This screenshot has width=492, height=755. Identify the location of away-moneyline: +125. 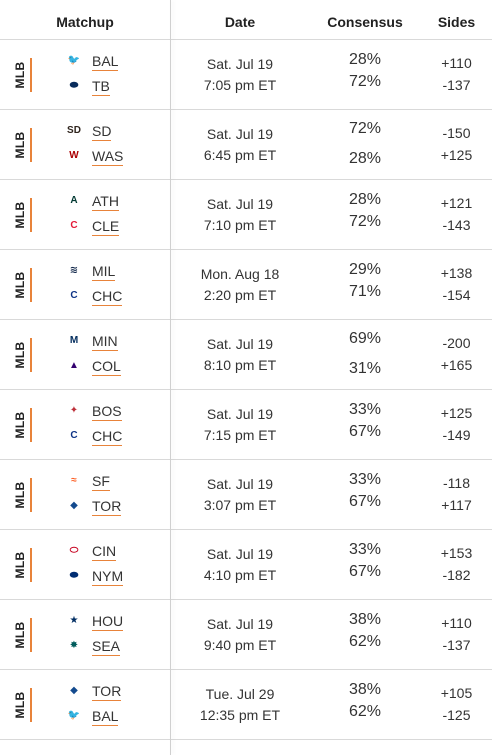
(456, 413).